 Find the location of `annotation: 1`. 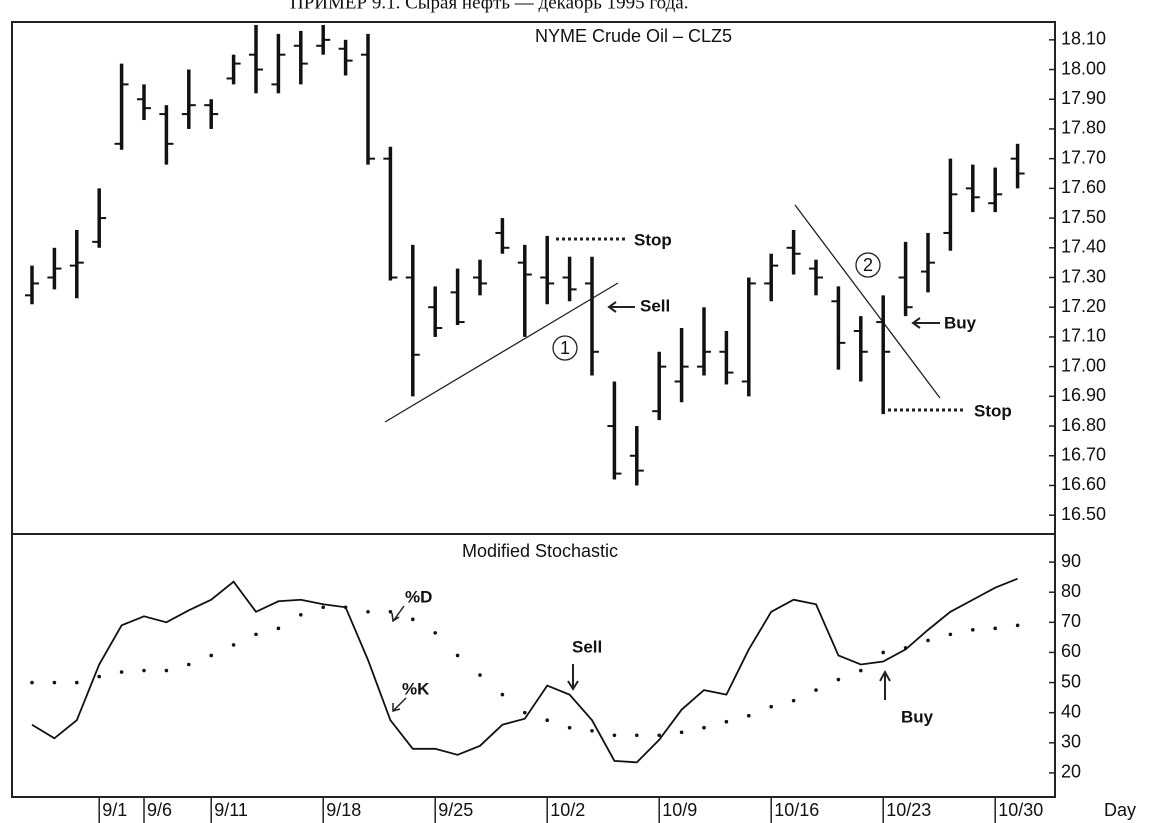

annotation: 1 is located at coordinates (565, 348).